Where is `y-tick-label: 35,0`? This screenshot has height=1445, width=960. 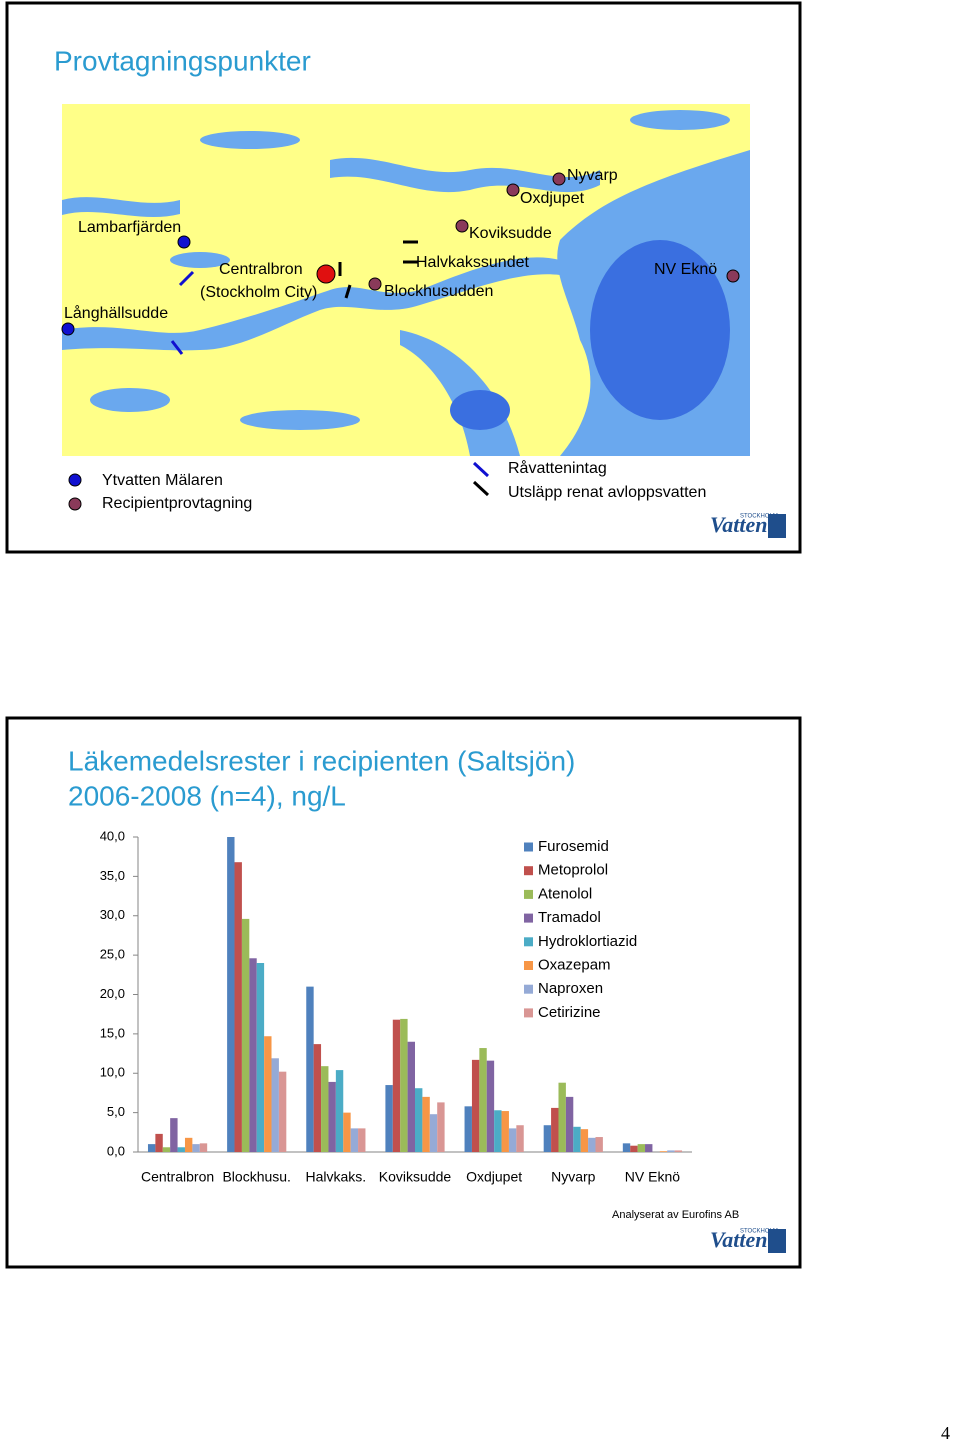
y-tick-label: 35,0 is located at coordinates (112, 875).